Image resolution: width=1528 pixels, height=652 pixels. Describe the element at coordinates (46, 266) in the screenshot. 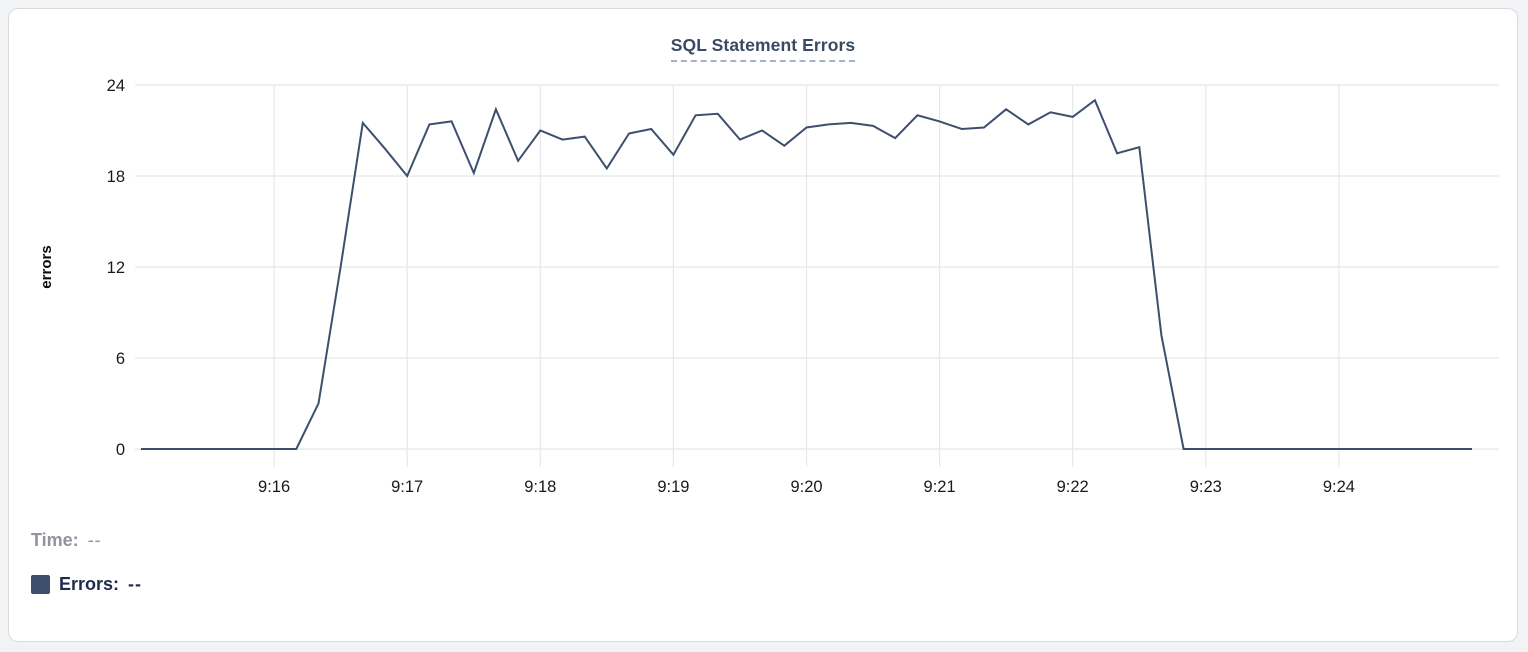

I see `y-axis-title: errors` at that location.